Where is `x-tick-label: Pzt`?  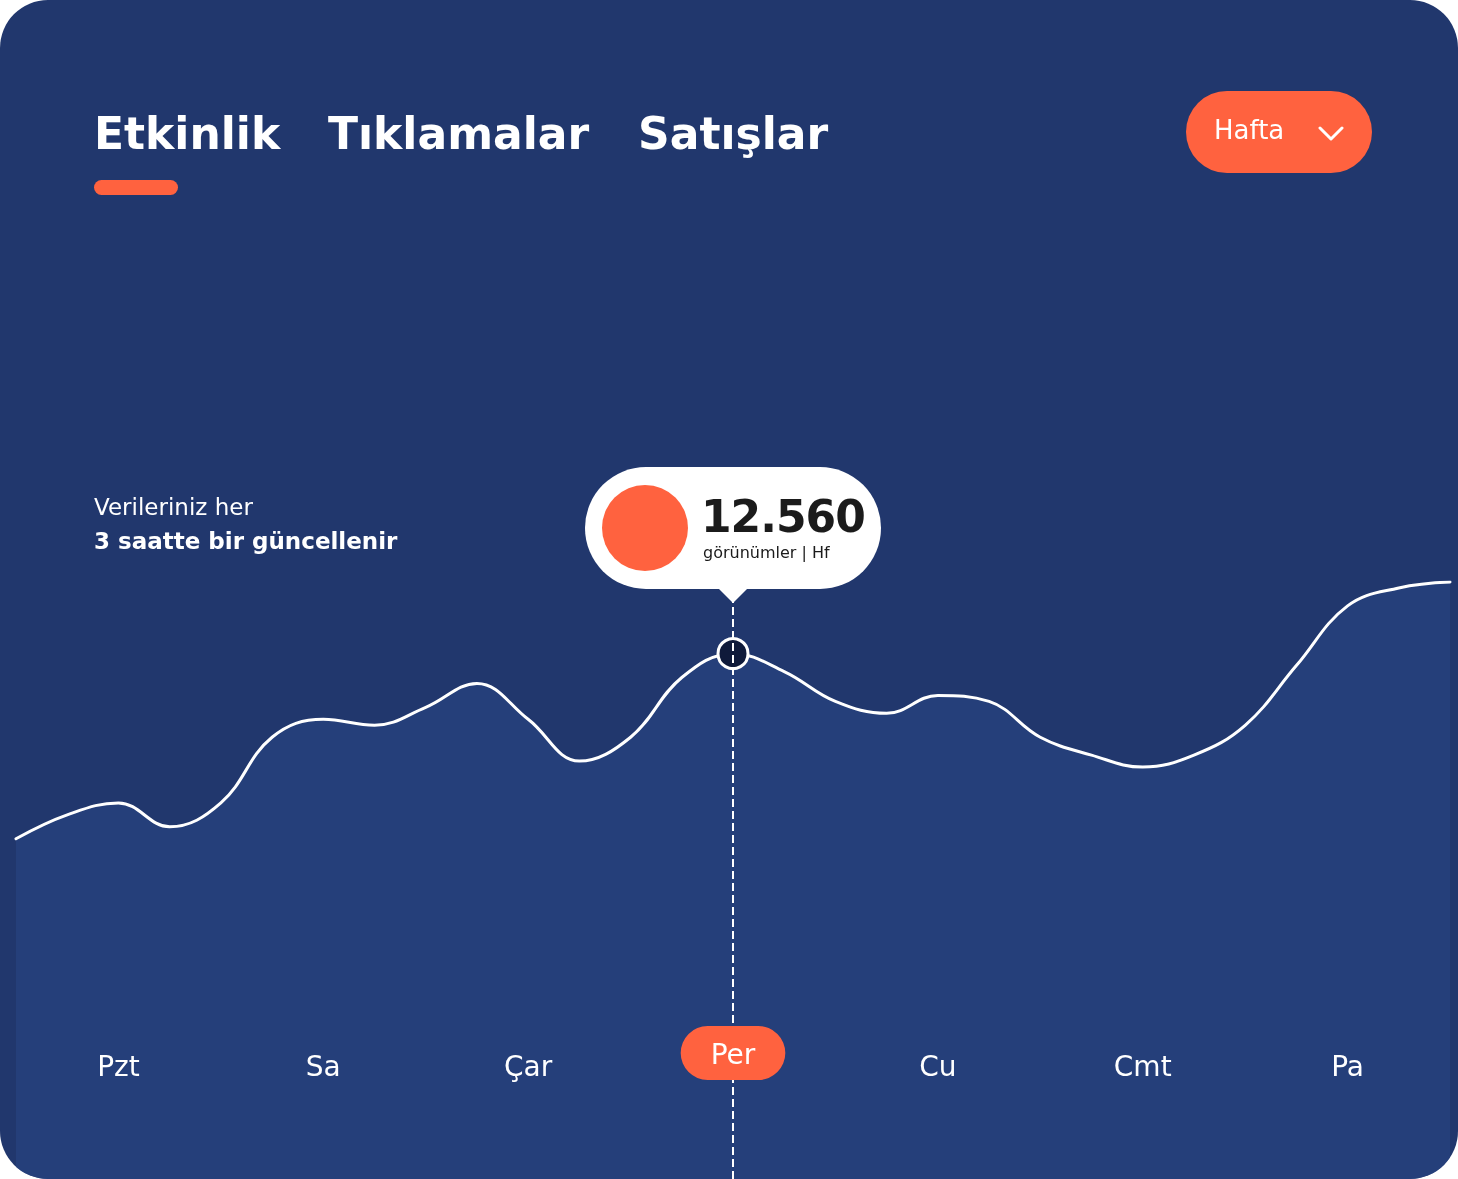 x-tick-label: Pzt is located at coordinates (118, 1066).